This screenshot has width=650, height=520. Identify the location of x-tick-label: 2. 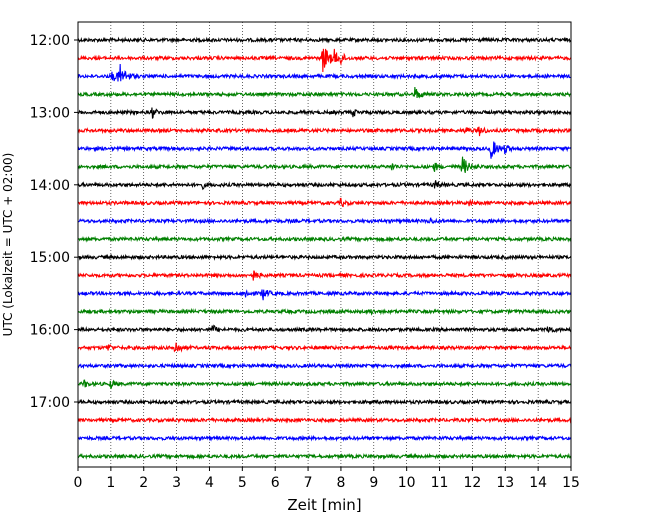
(143, 483).